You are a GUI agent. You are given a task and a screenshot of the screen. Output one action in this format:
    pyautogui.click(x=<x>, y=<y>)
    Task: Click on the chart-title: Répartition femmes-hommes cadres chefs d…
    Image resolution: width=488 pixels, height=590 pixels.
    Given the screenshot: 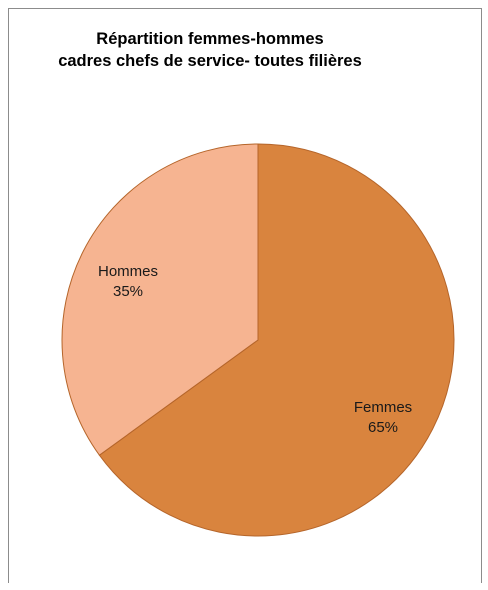 What is the action you would take?
    pyautogui.click(x=210, y=50)
    